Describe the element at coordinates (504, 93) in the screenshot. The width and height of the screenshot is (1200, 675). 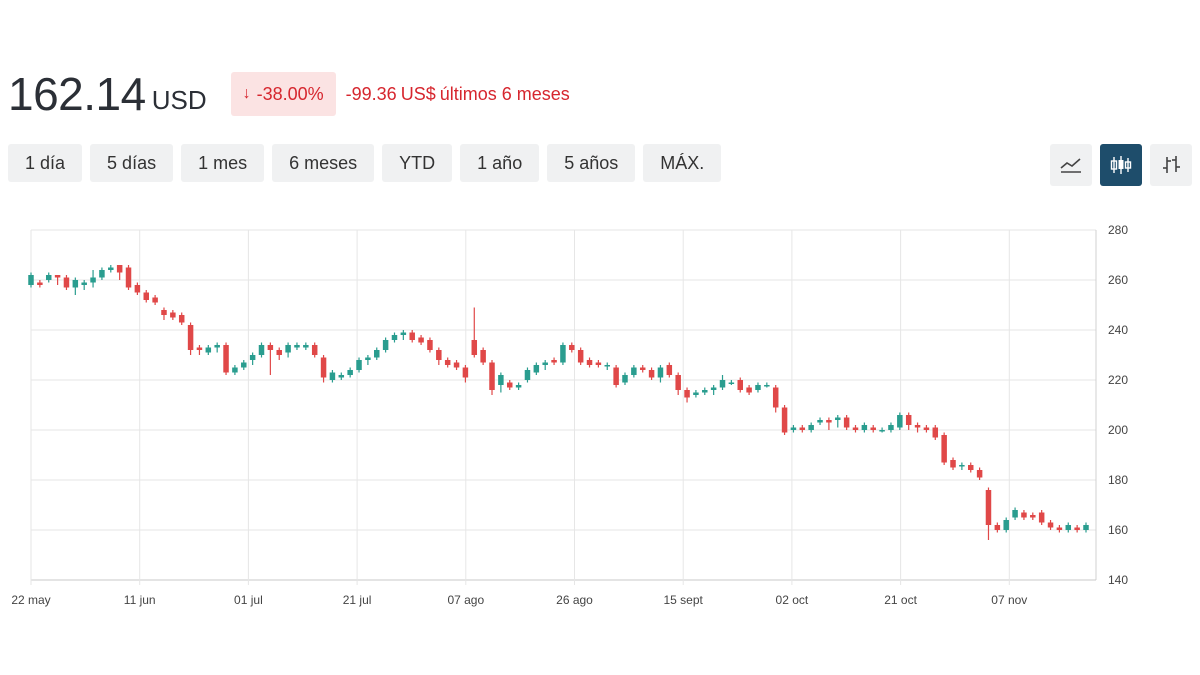
I see `change-period: últimos 6 meses` at that location.